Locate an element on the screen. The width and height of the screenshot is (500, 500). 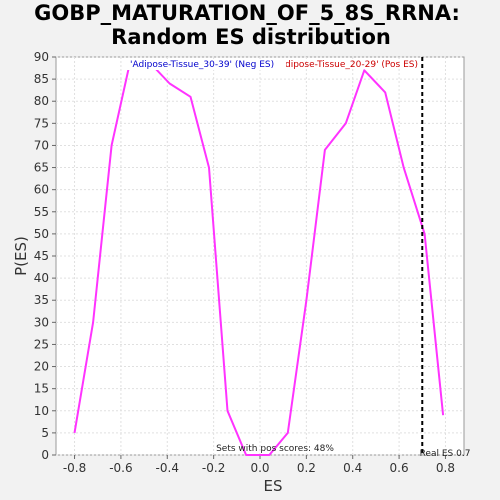
x-axis-label: ES is located at coordinates (273, 486).